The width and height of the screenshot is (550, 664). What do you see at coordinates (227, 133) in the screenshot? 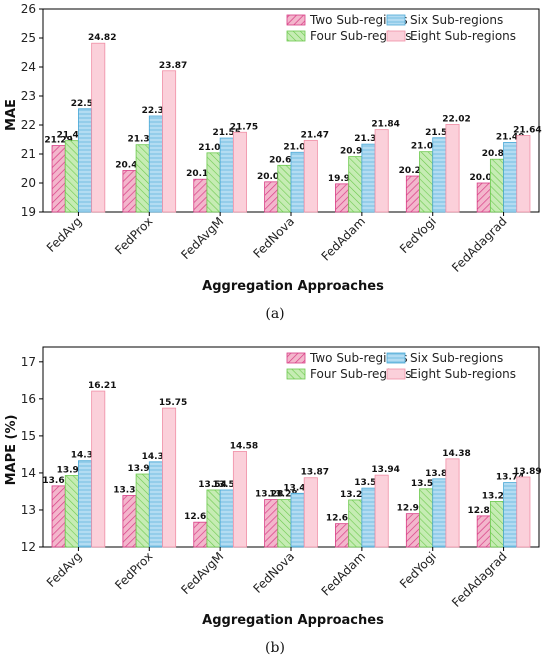
I see `data-label: 21.55` at bounding box center [227, 133].